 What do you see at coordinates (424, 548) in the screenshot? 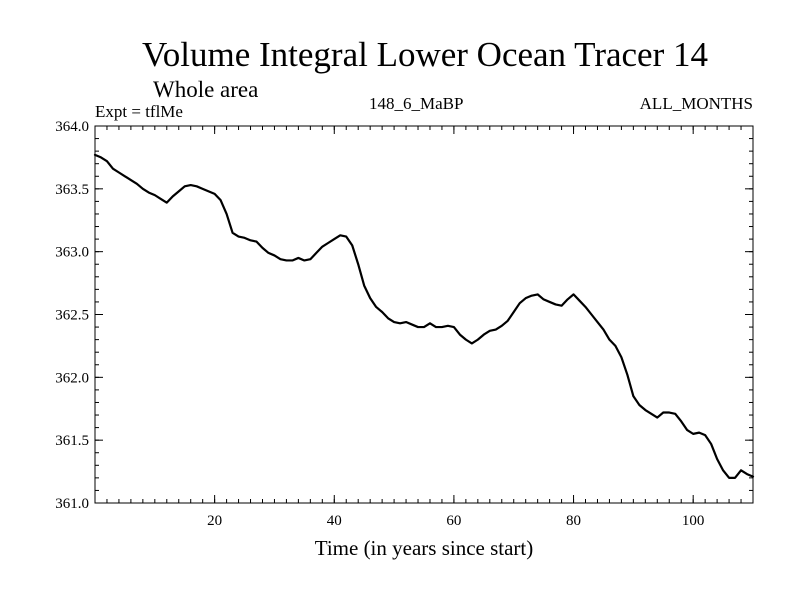
I see `x-axis-label: Time (in years since start)` at bounding box center [424, 548].